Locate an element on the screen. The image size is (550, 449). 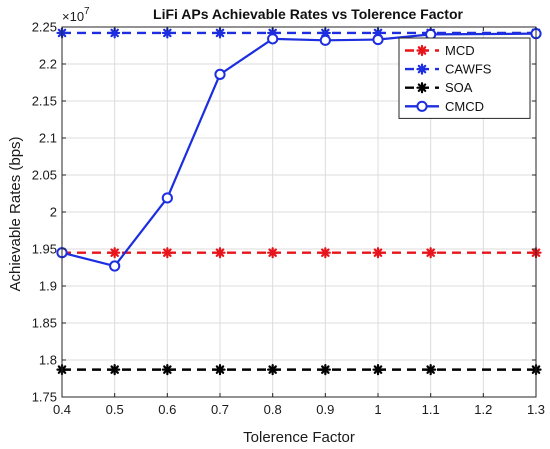
y-tick-label: 2.1 is located at coordinates (48, 138).